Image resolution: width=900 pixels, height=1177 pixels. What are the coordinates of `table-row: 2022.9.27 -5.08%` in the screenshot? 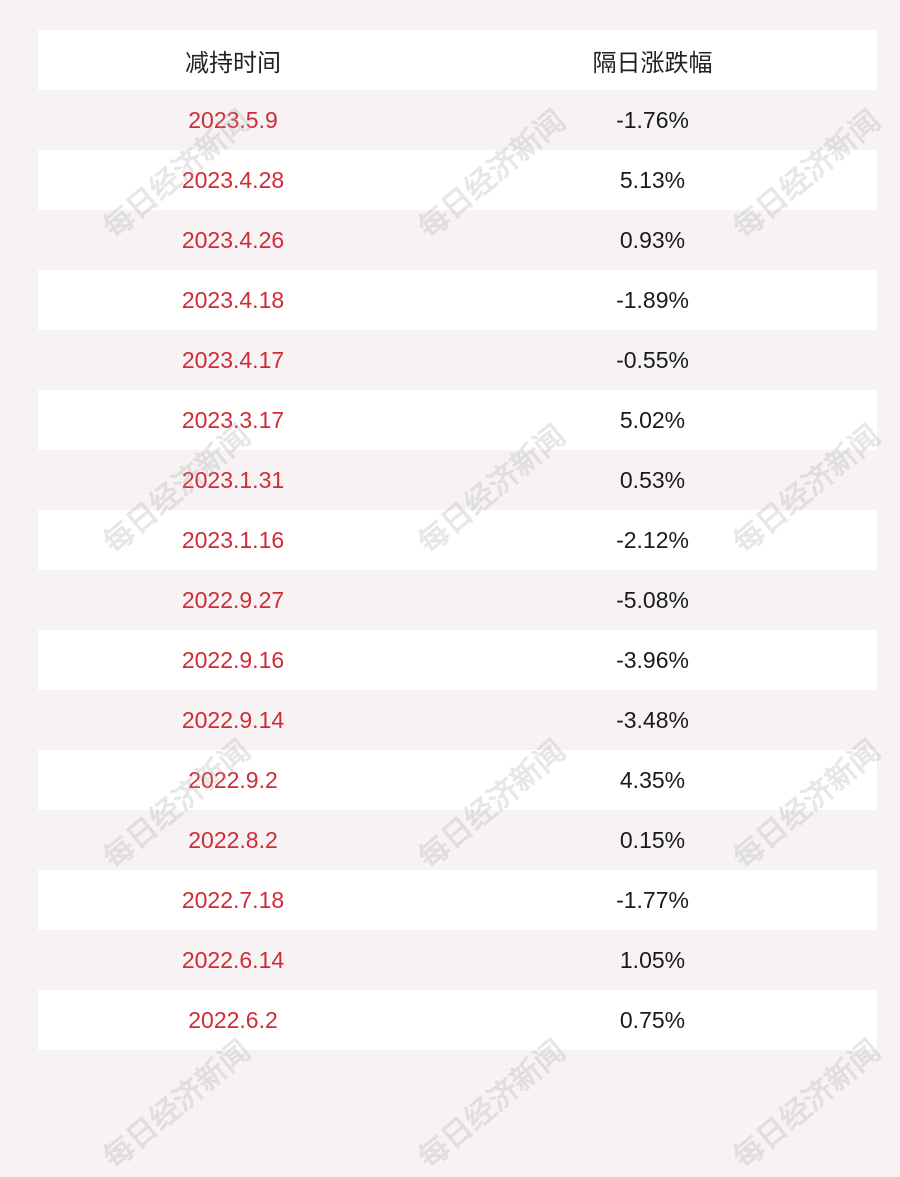 It's located at (457, 600).